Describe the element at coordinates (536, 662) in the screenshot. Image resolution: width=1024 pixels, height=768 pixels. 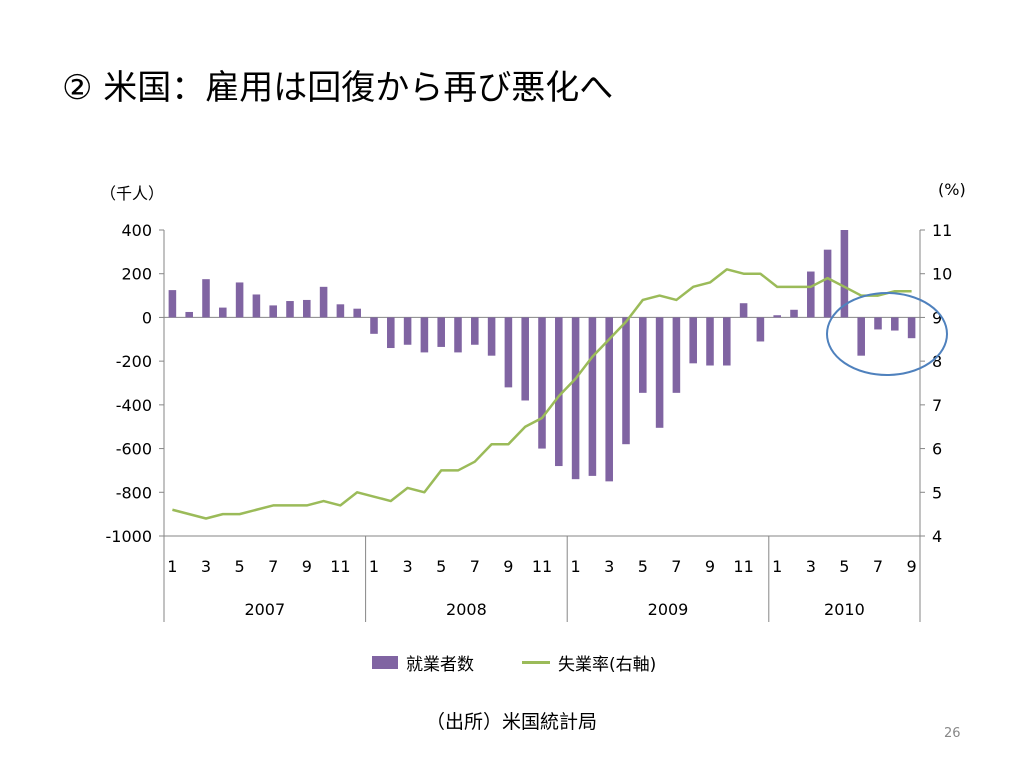
I see `legend-line-swatch` at that location.